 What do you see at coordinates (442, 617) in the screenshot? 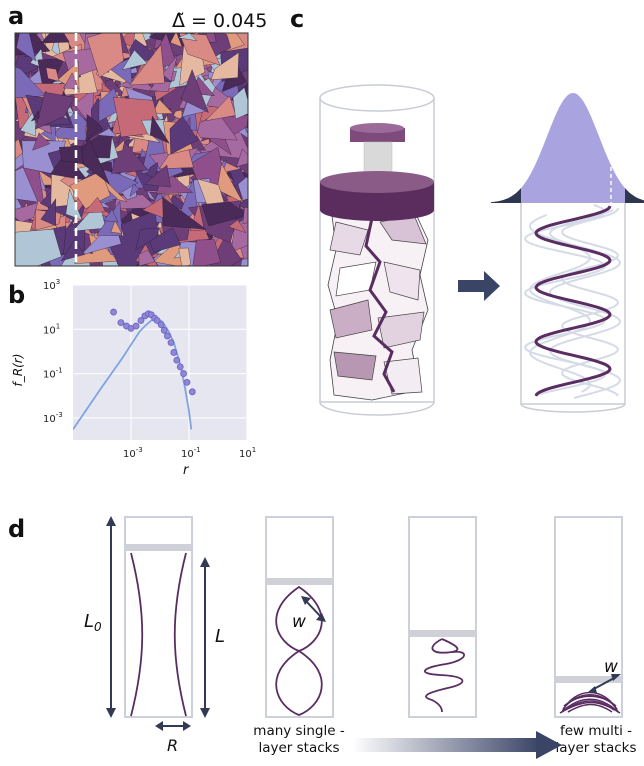
I see `stage-3-folding` at bounding box center [442, 617].